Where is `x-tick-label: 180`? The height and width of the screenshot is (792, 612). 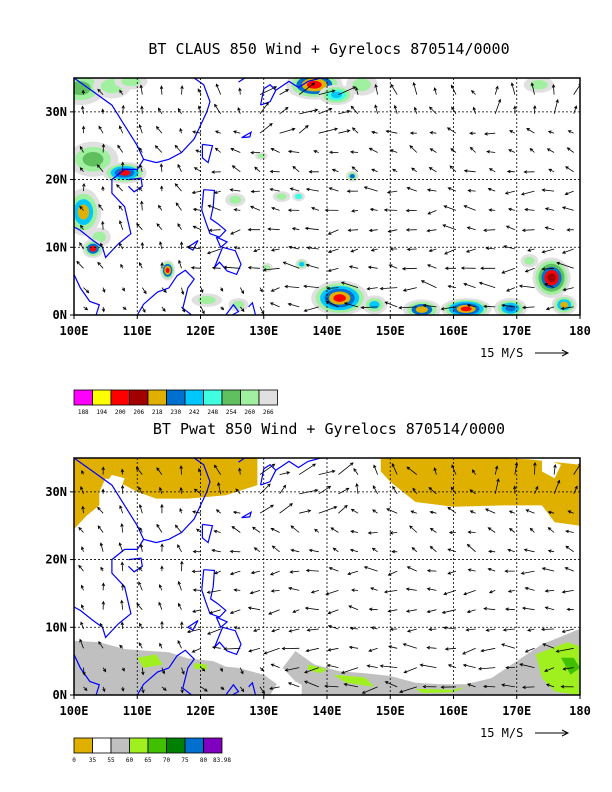 x-tick-label: 180 is located at coordinates (580, 711).